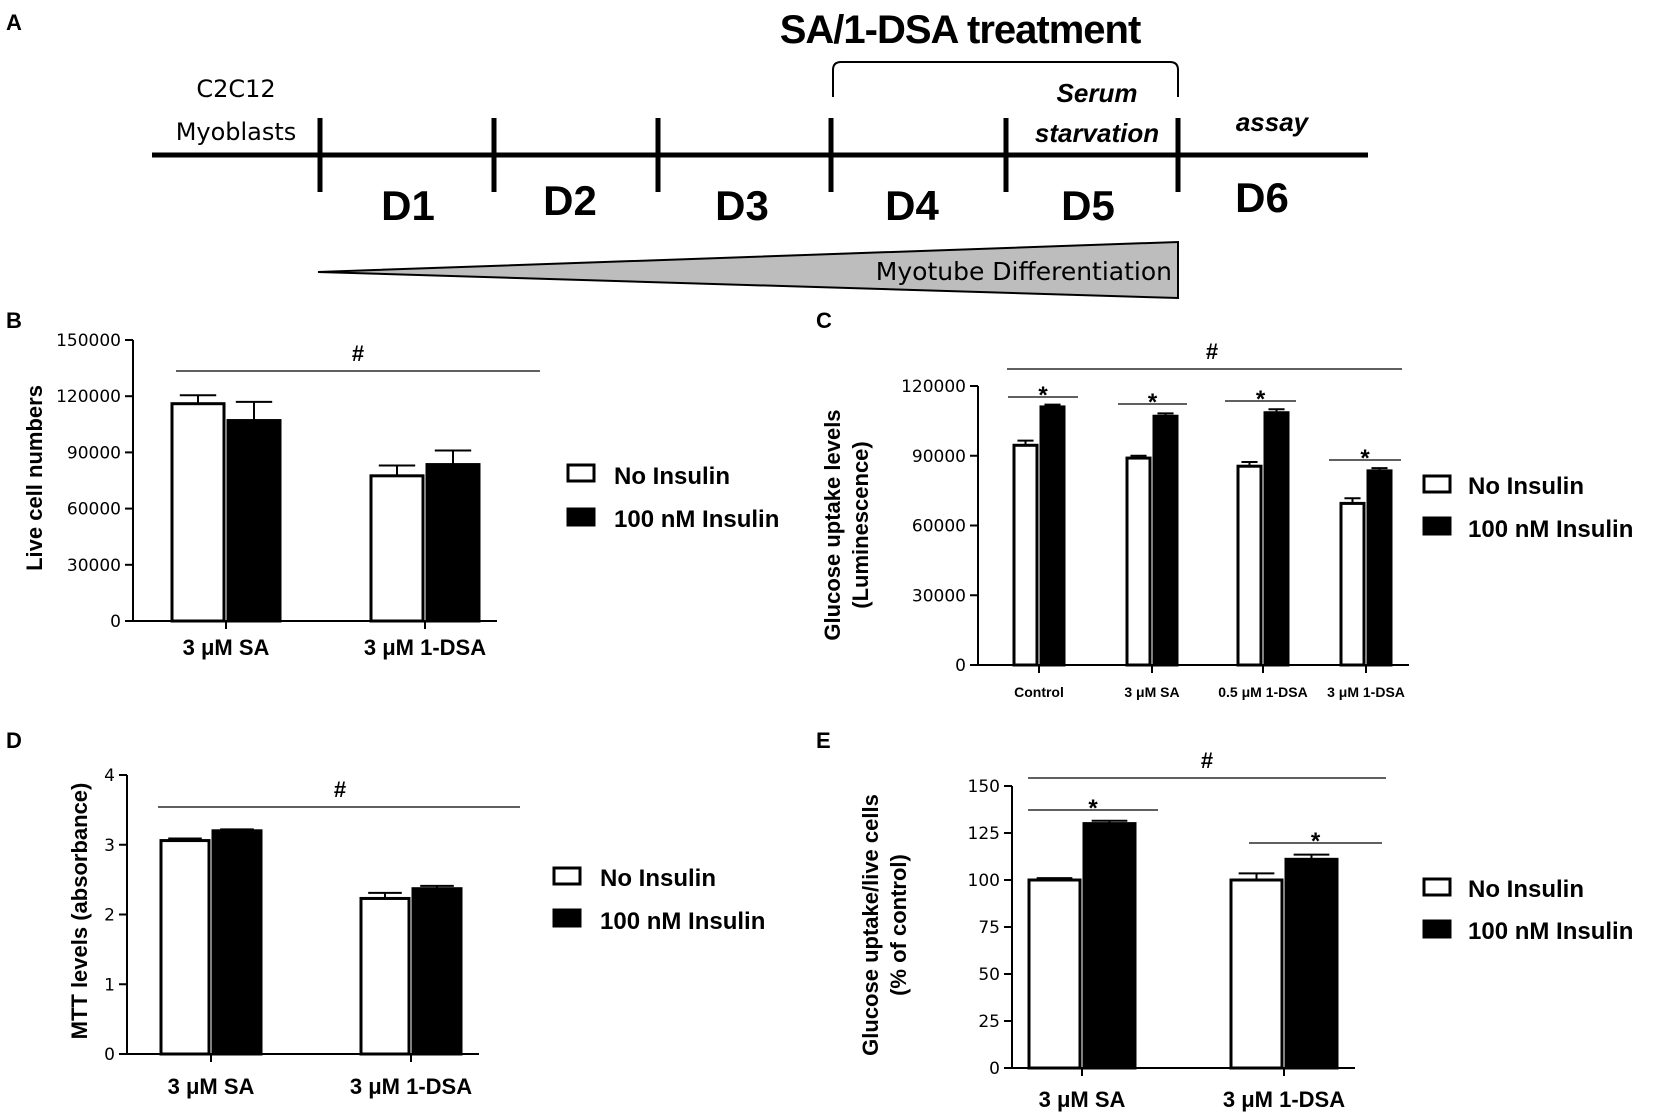  What do you see at coordinates (1088, 205) in the screenshot?
I see `day-label: D5` at bounding box center [1088, 205].